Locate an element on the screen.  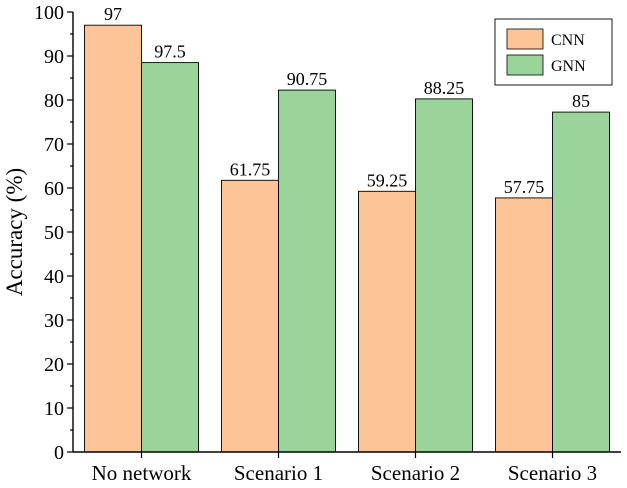
x-tick-label-4: Scenario 3 is located at coordinates (552, 473).